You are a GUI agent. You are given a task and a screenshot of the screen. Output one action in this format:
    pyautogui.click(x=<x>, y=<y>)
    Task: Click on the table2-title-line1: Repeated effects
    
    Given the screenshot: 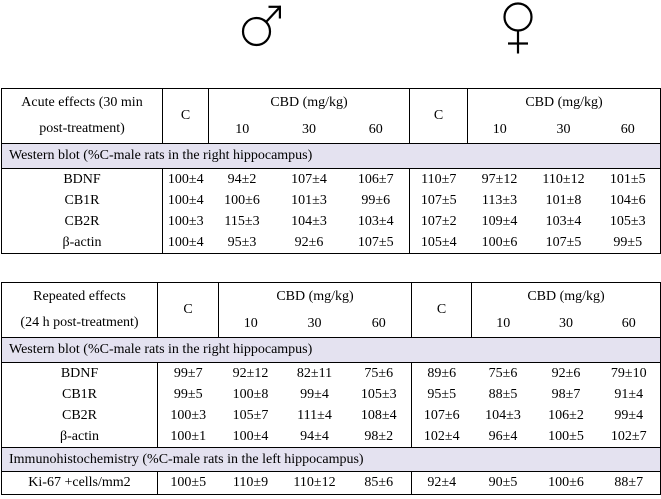 What is the action you would take?
    pyautogui.click(x=79, y=296)
    